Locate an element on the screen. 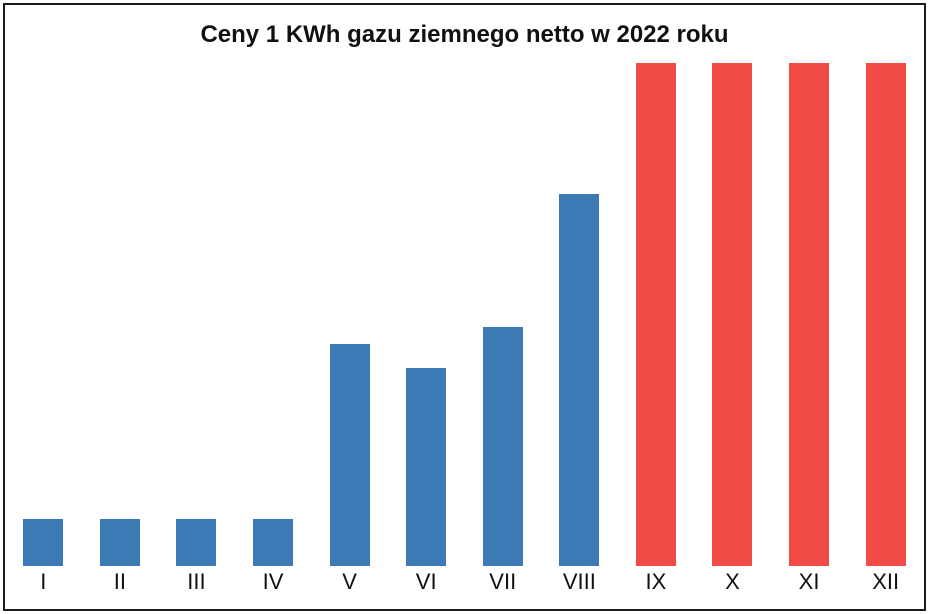  bar-slot-VIII is located at coordinates (579, 314).